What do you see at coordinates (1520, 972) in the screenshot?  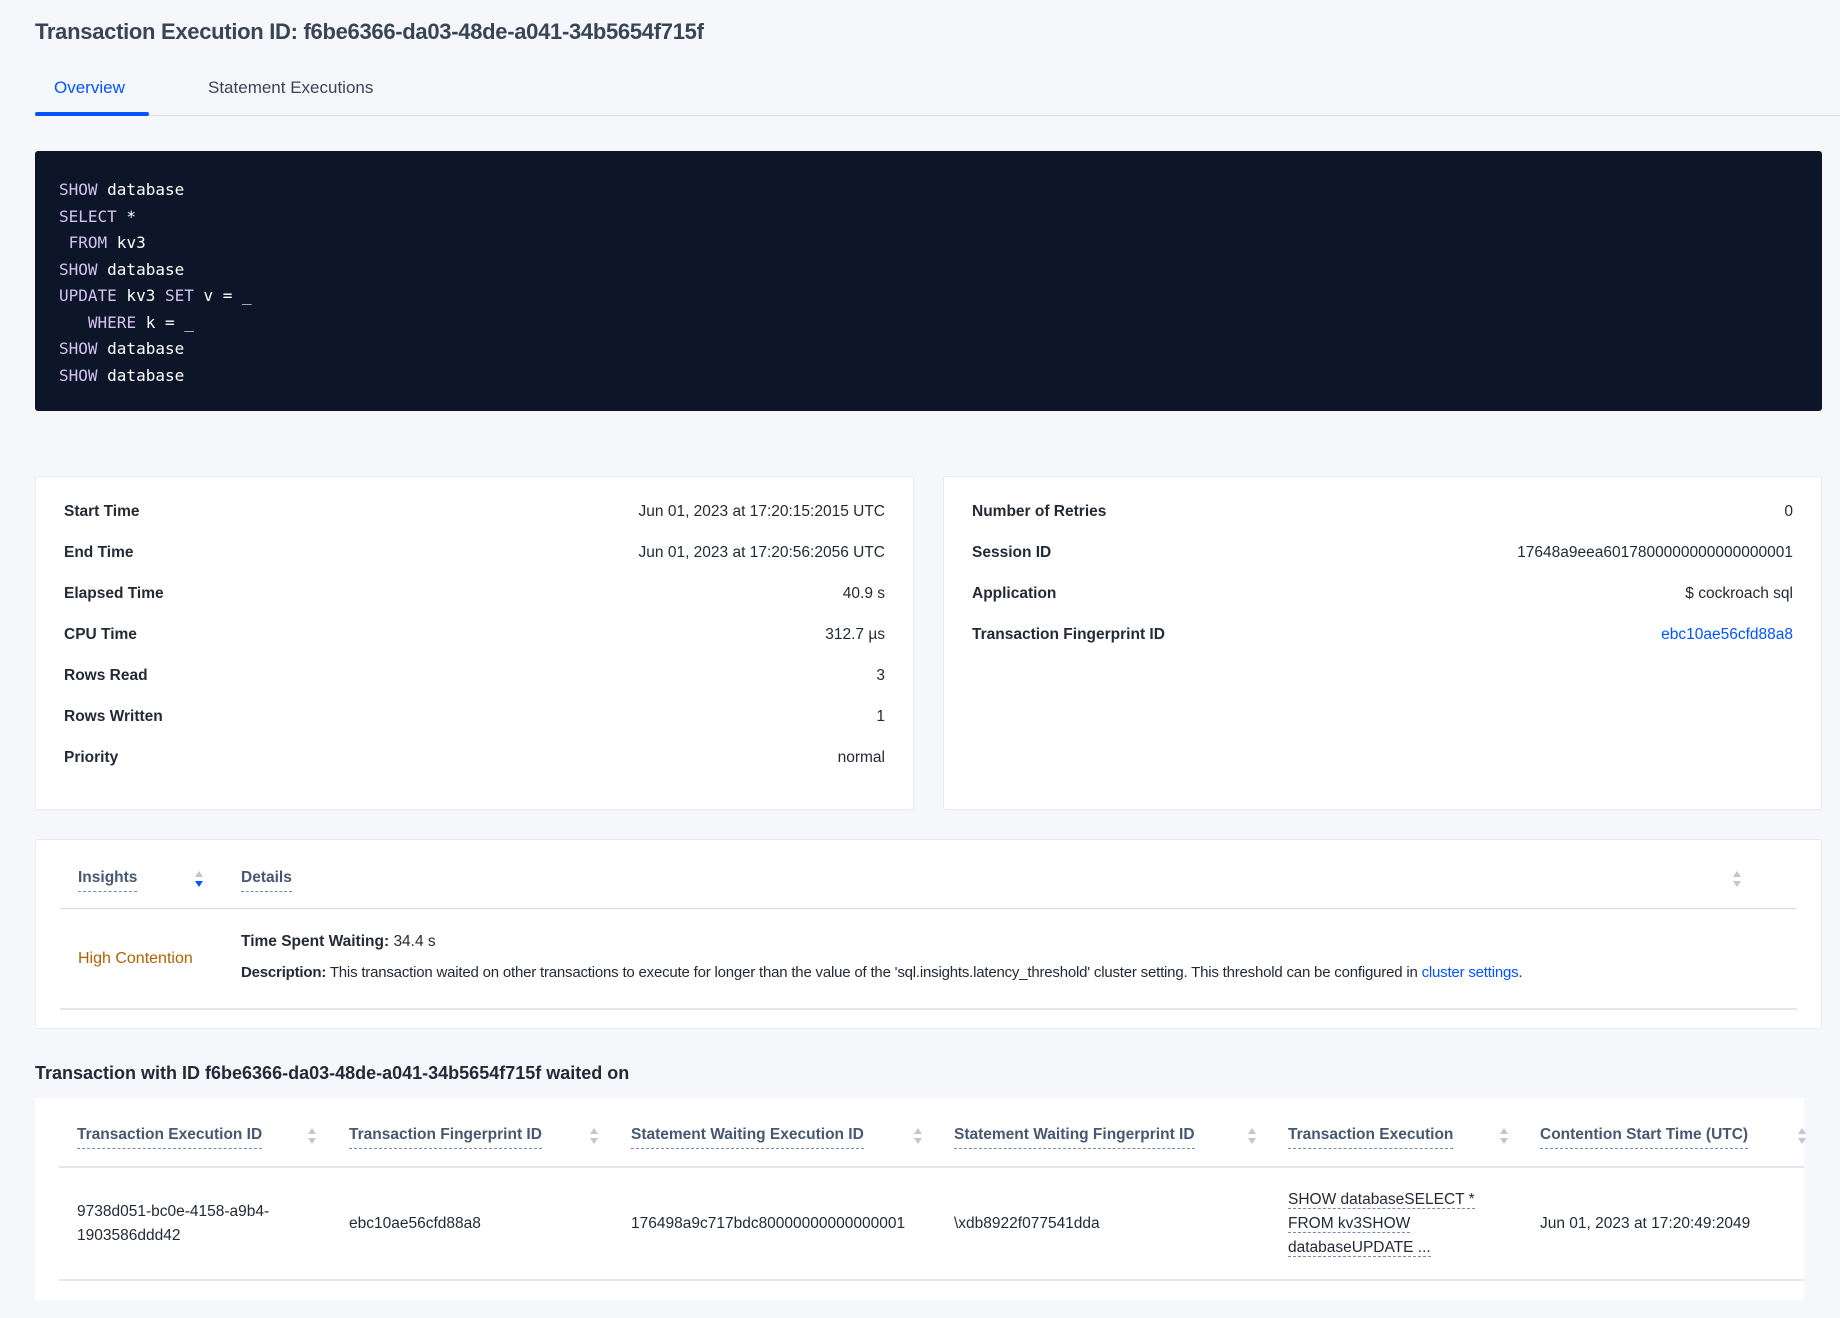 I see `description-end: .` at bounding box center [1520, 972].